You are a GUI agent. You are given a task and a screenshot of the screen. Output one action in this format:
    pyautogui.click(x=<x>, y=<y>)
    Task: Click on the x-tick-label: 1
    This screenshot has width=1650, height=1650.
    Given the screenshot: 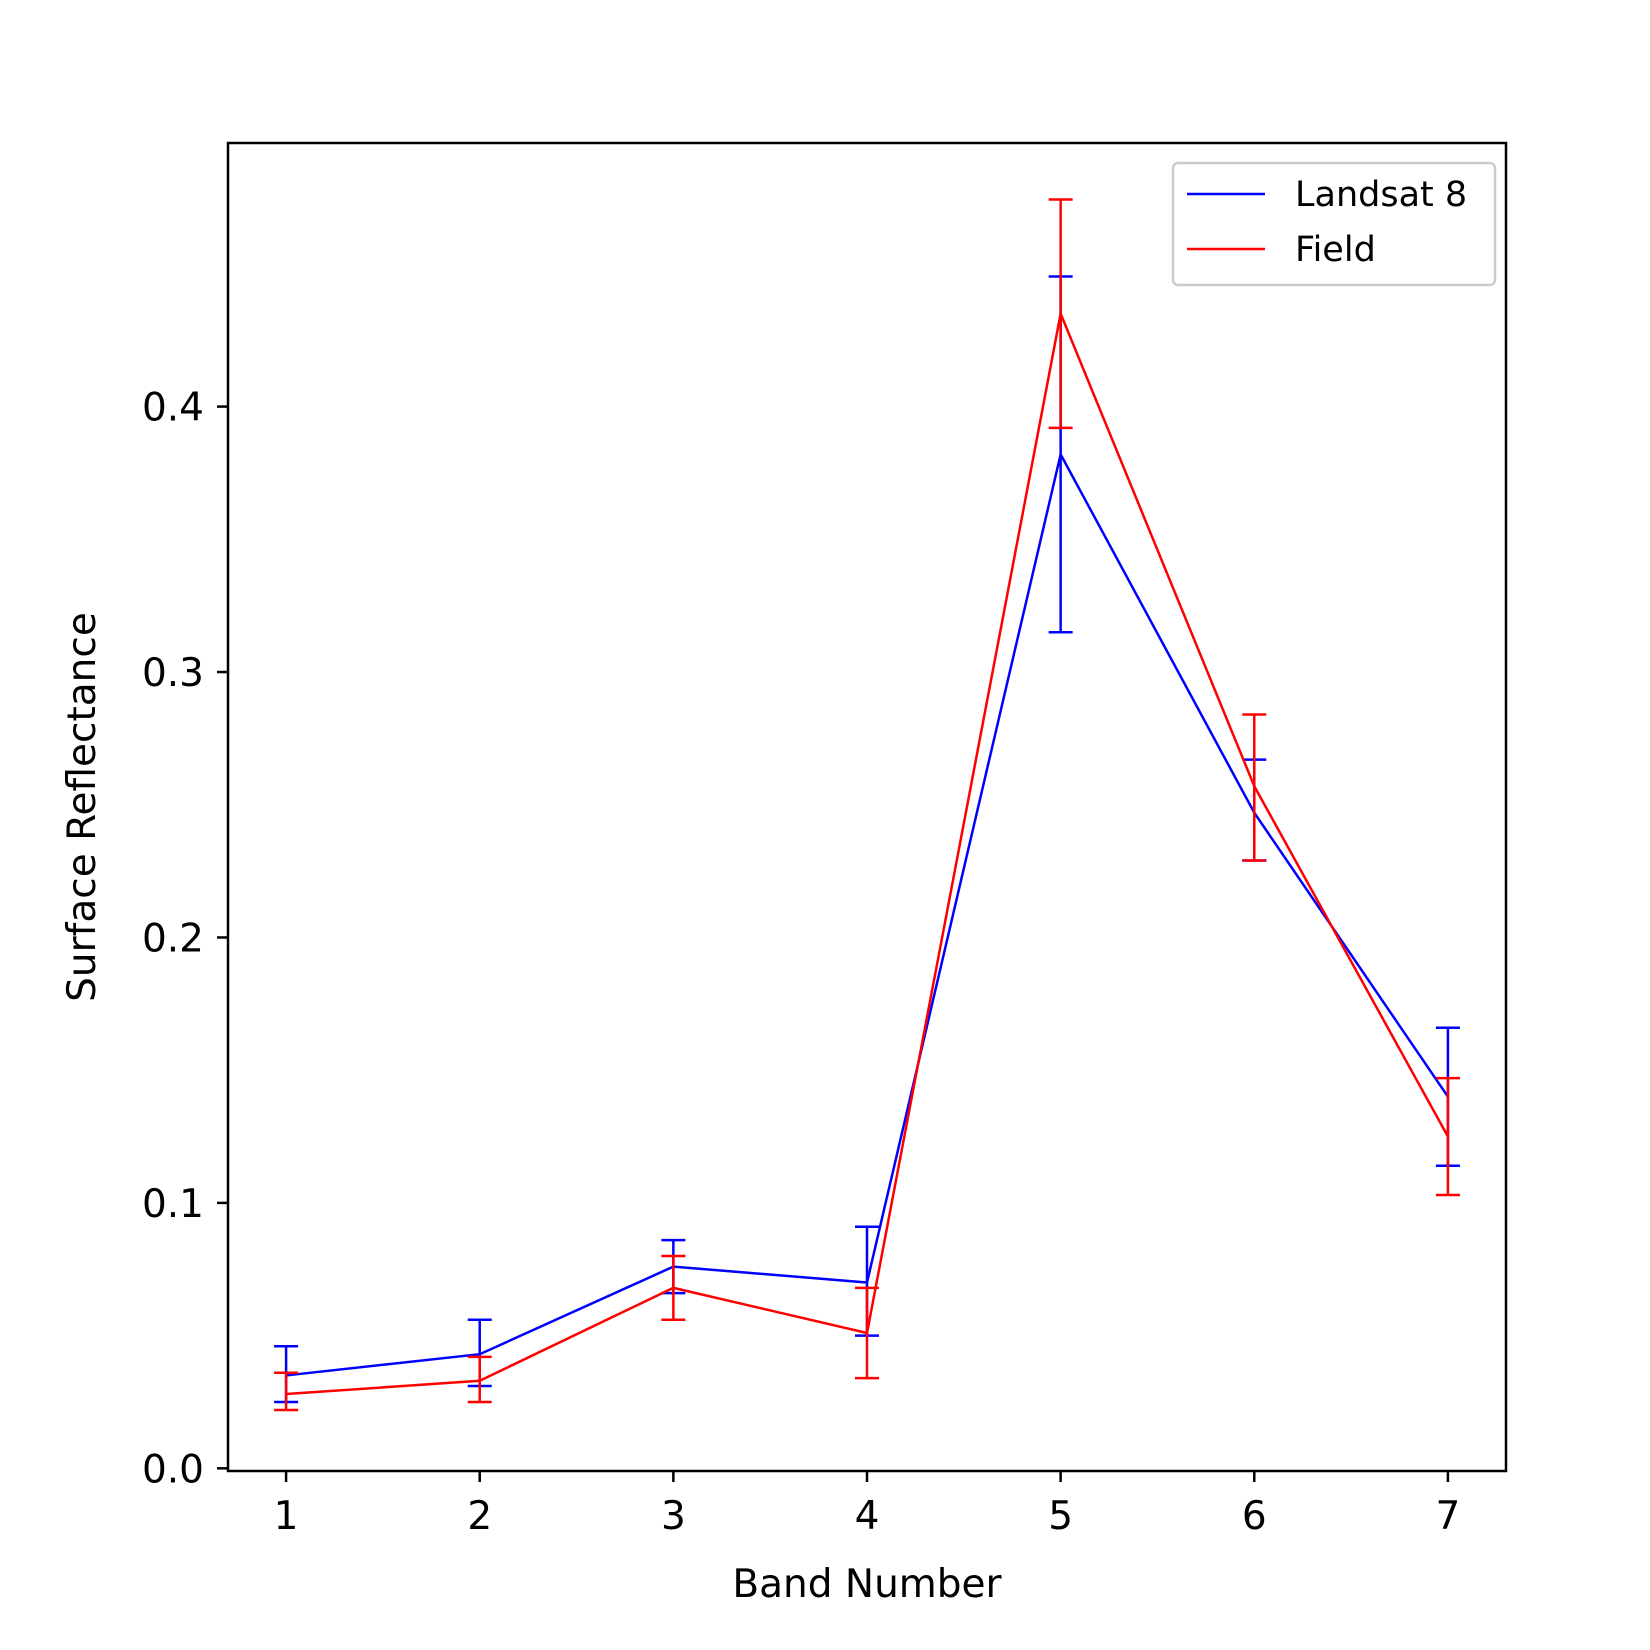 What is the action you would take?
    pyautogui.click(x=286, y=1516)
    